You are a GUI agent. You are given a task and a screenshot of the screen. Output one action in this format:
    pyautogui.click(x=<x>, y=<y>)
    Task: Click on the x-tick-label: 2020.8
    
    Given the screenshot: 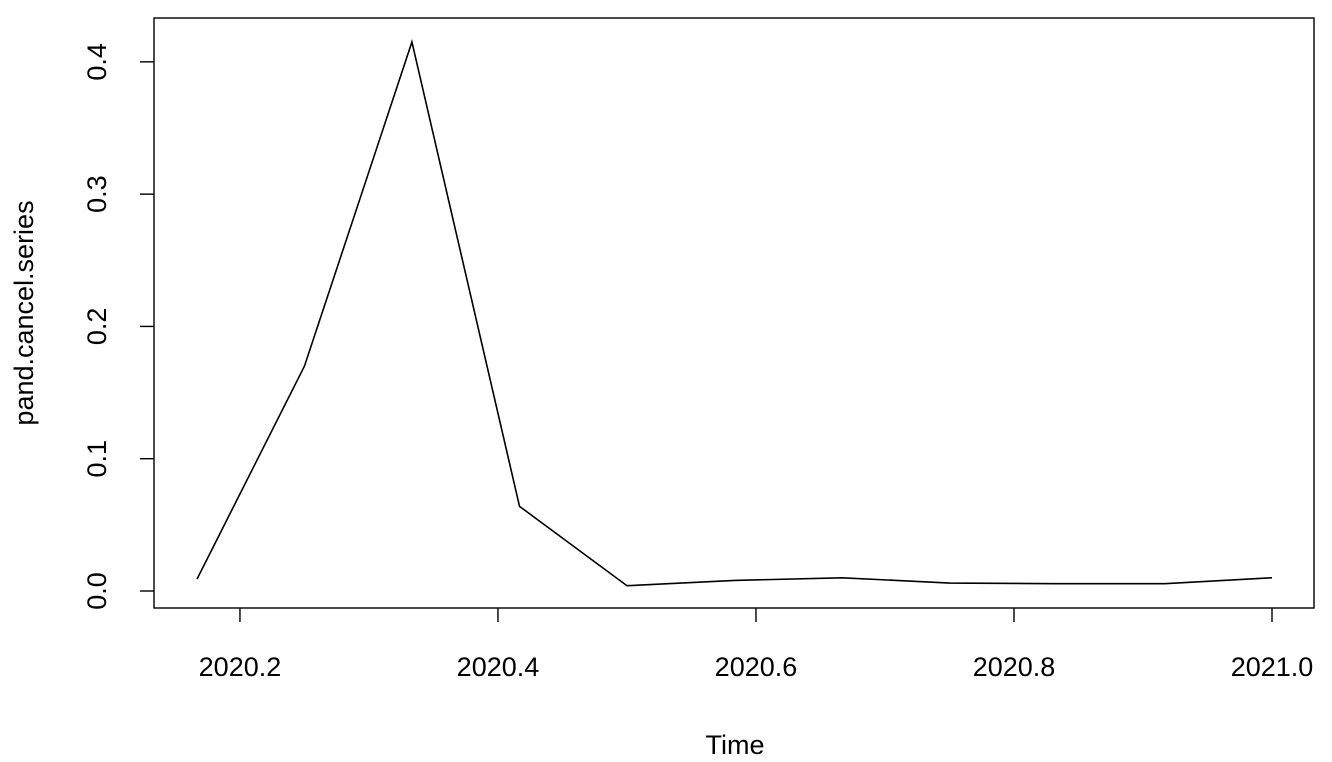 What is the action you would take?
    pyautogui.click(x=1014, y=667)
    